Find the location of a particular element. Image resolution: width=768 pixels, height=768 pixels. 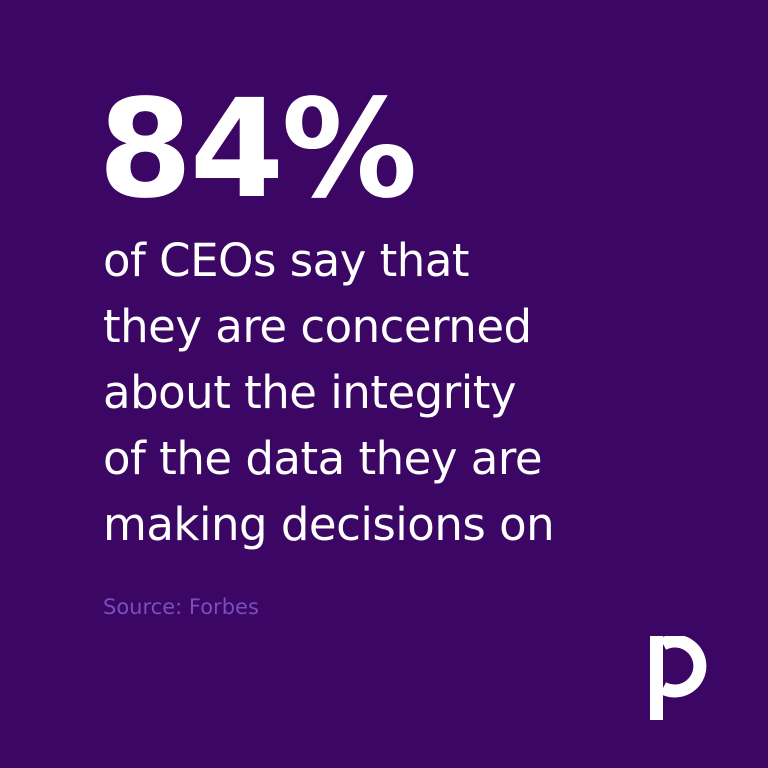

statement-line: of CEOs say that is located at coordinates (286, 260).